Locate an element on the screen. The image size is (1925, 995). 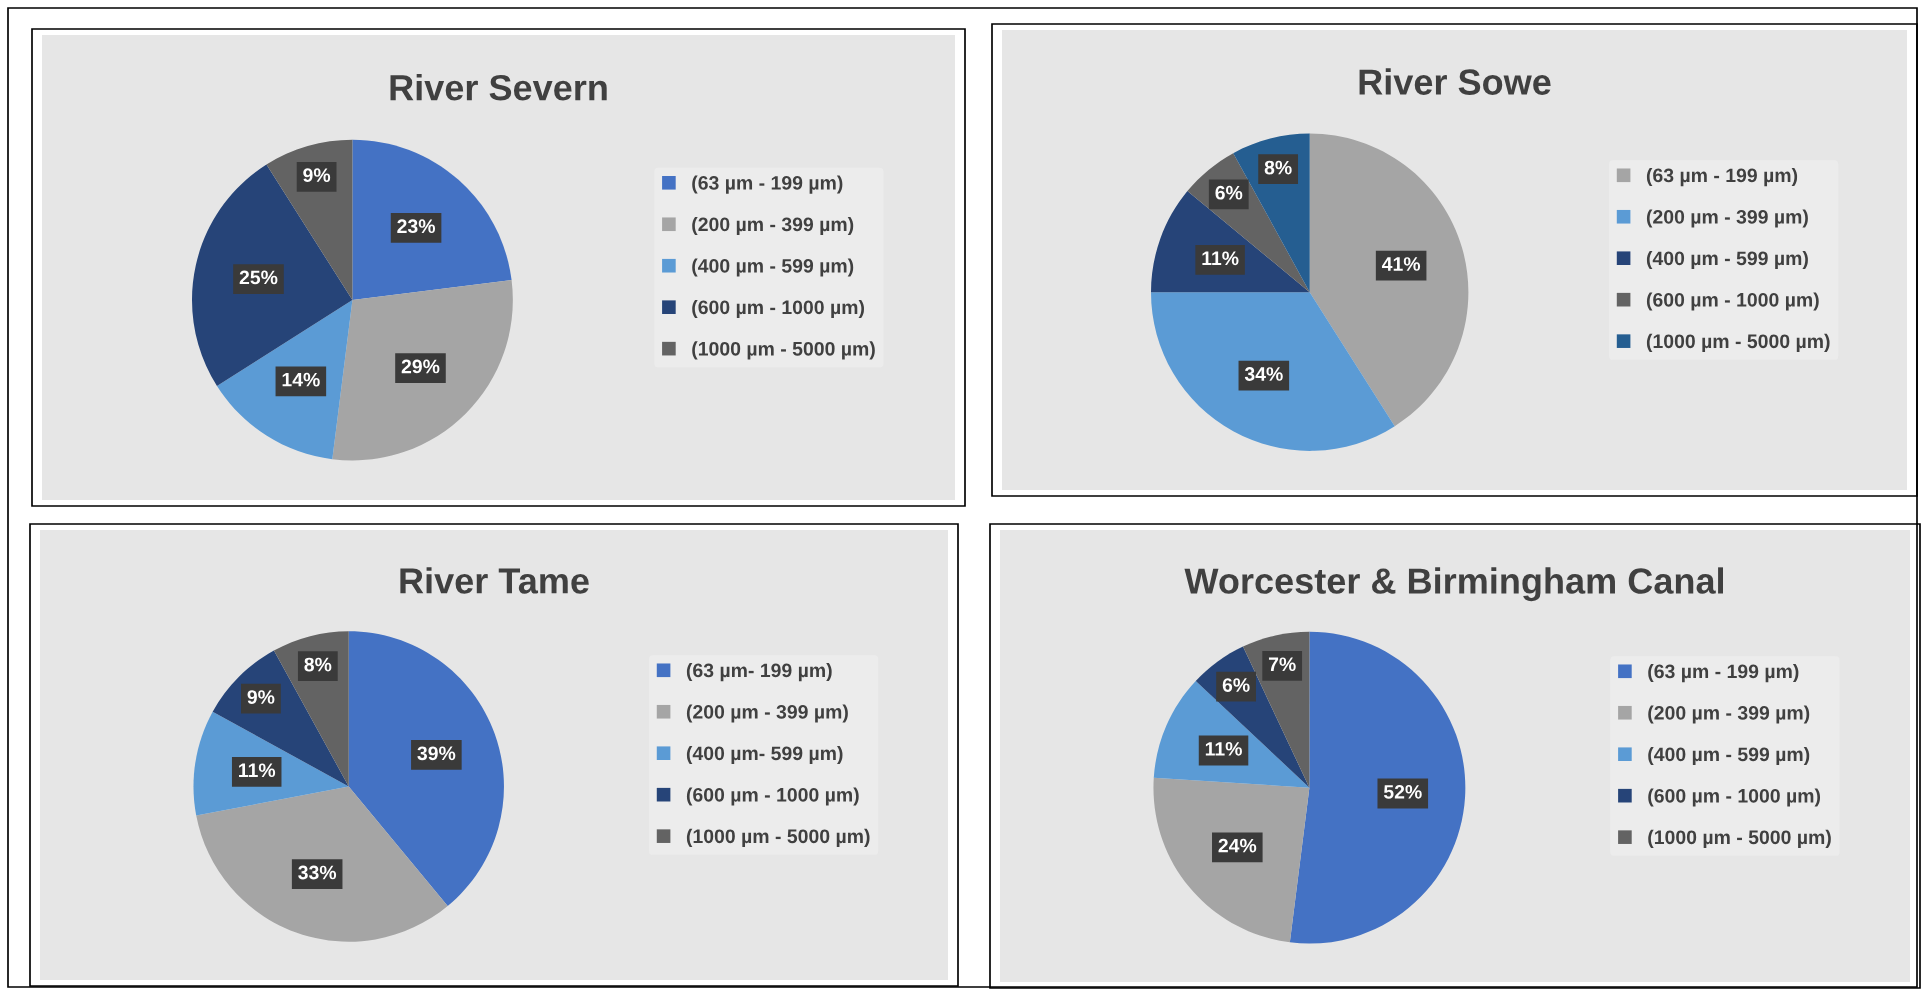
data-label: 7% is located at coordinates (1282, 664).